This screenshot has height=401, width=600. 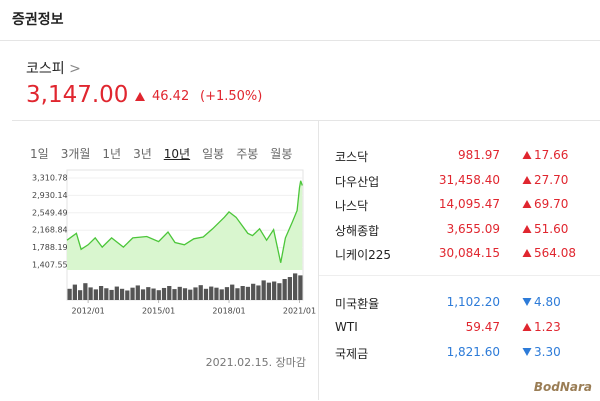 I want to click on index-change-pct: (+1.50%), so click(x=231, y=96).